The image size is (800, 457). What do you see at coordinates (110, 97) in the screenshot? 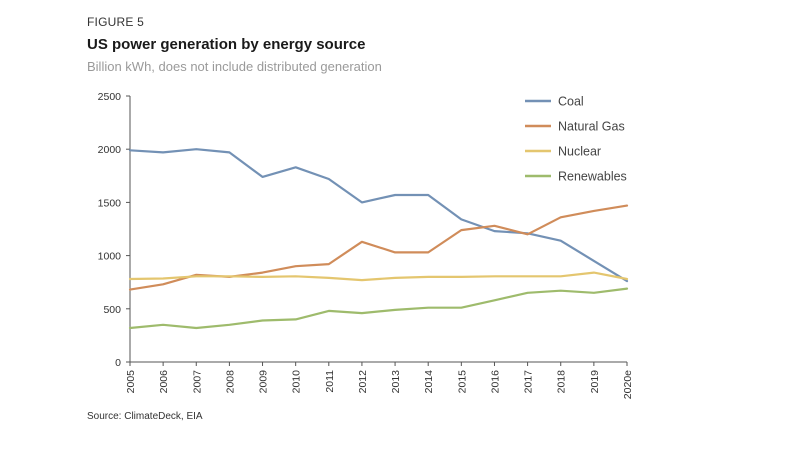
I see `y-tick-label: 2500` at bounding box center [110, 97].